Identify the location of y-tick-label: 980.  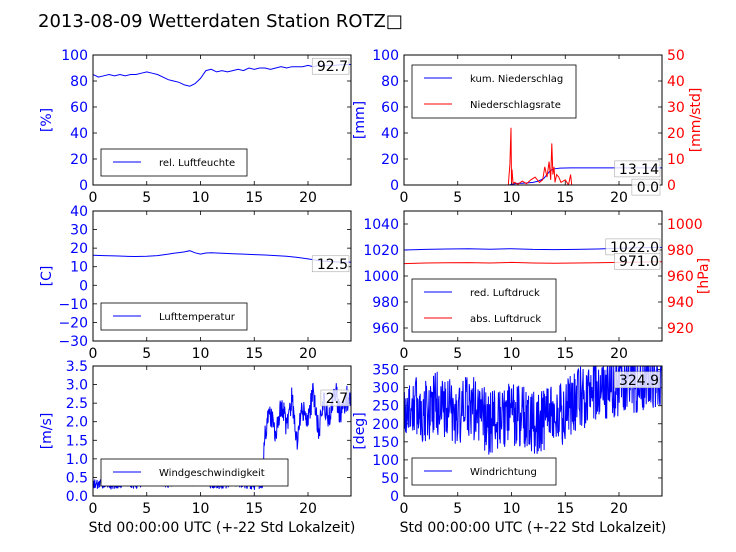
(385, 303).